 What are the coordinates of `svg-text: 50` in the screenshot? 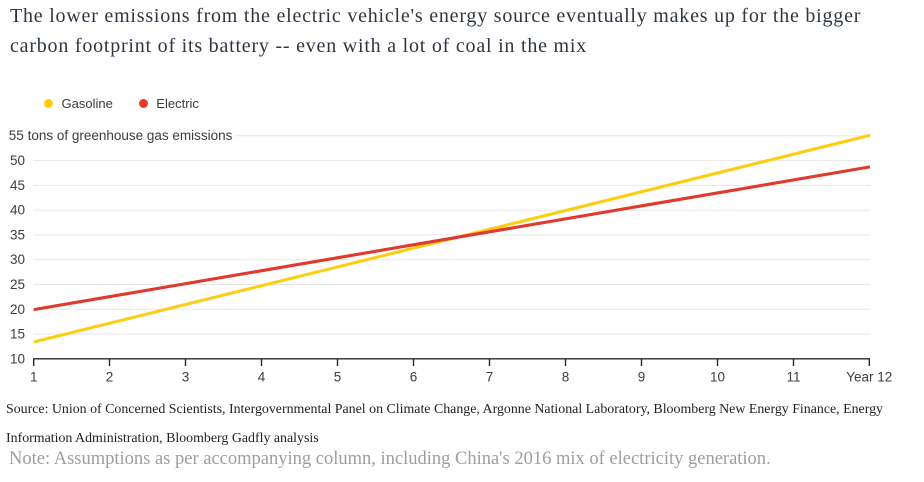 It's located at (17, 160).